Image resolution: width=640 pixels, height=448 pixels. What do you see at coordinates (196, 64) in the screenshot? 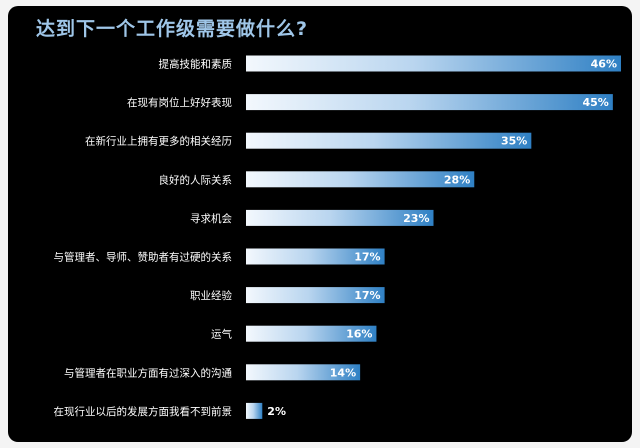
I see `category-label: 提高技能和素质` at bounding box center [196, 64].